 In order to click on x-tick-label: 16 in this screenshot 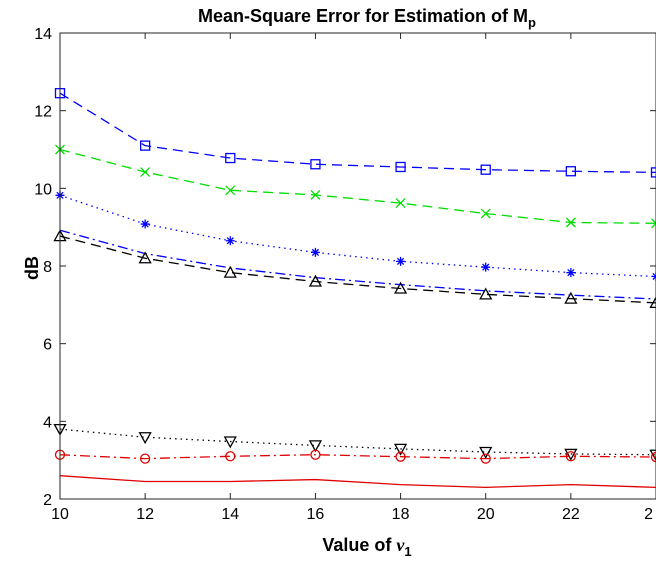, I will do `click(316, 514)`.